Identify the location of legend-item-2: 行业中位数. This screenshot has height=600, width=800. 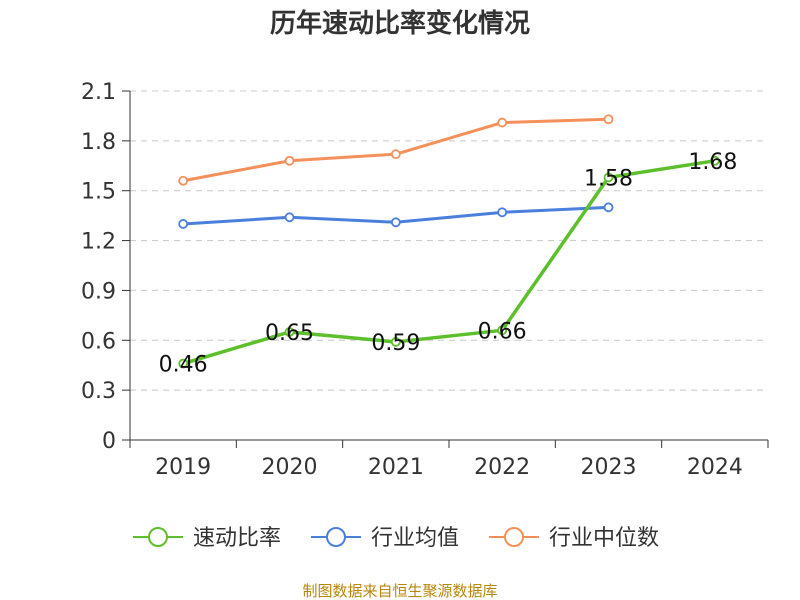
(574, 538).